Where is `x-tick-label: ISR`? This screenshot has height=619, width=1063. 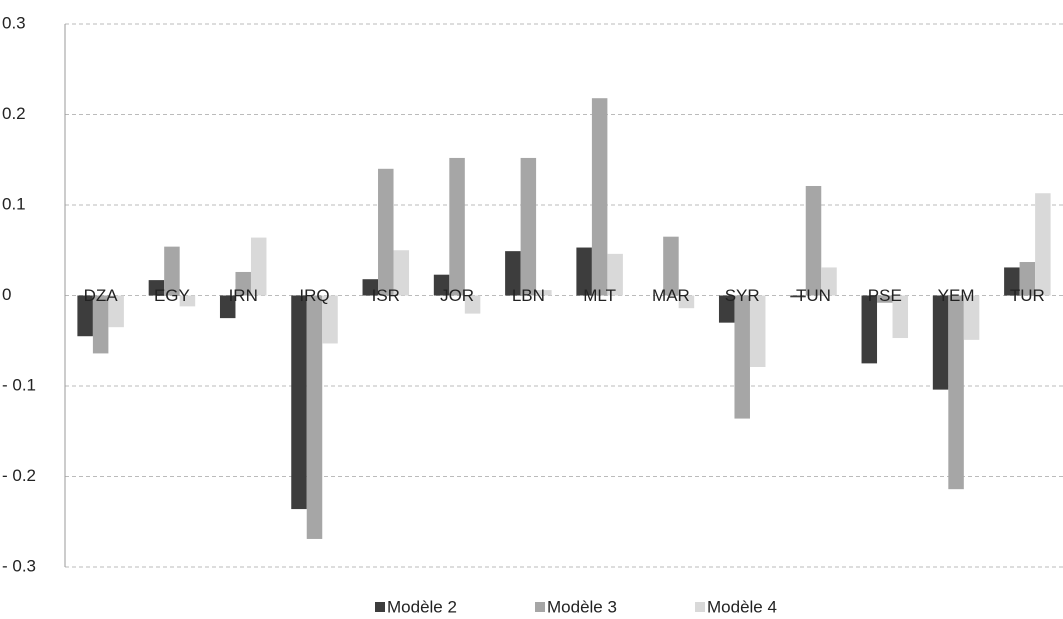 x-tick-label: ISR is located at coordinates (386, 295).